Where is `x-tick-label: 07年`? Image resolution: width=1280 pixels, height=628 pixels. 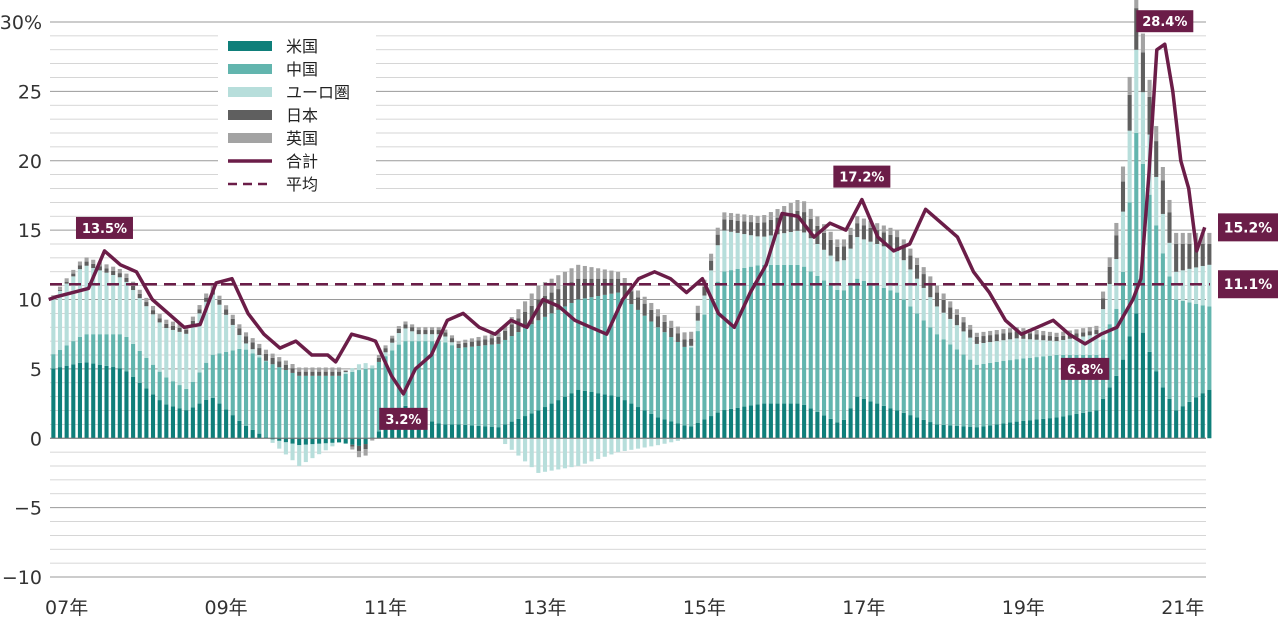 x-tick-label: 07年 is located at coordinates (66, 608).